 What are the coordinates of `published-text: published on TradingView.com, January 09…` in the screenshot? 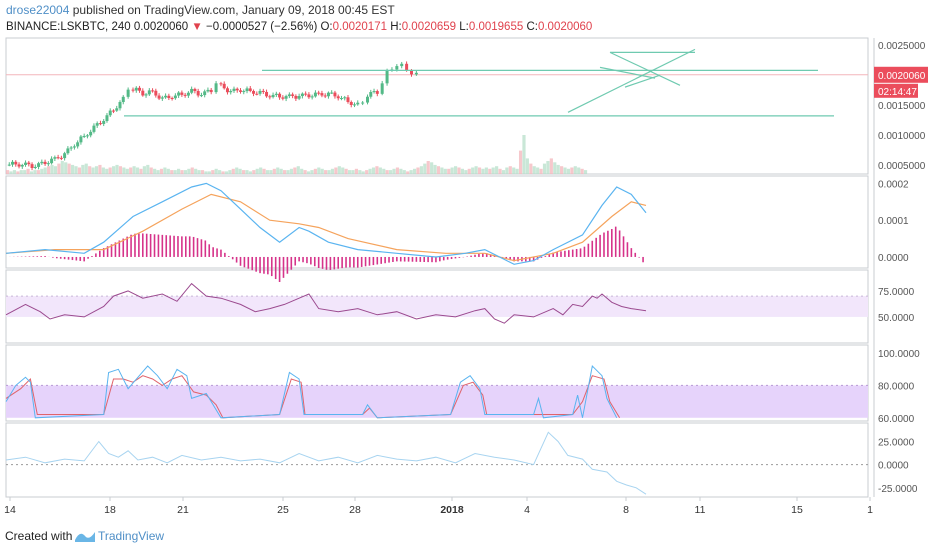 It's located at (233, 10).